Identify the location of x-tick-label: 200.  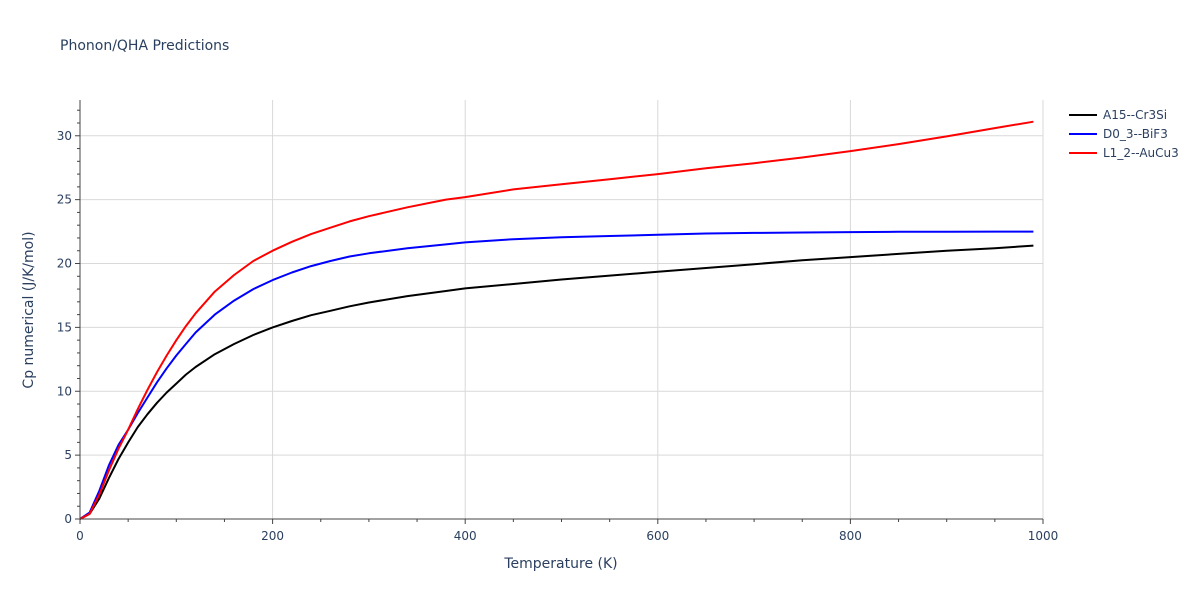
(272, 536).